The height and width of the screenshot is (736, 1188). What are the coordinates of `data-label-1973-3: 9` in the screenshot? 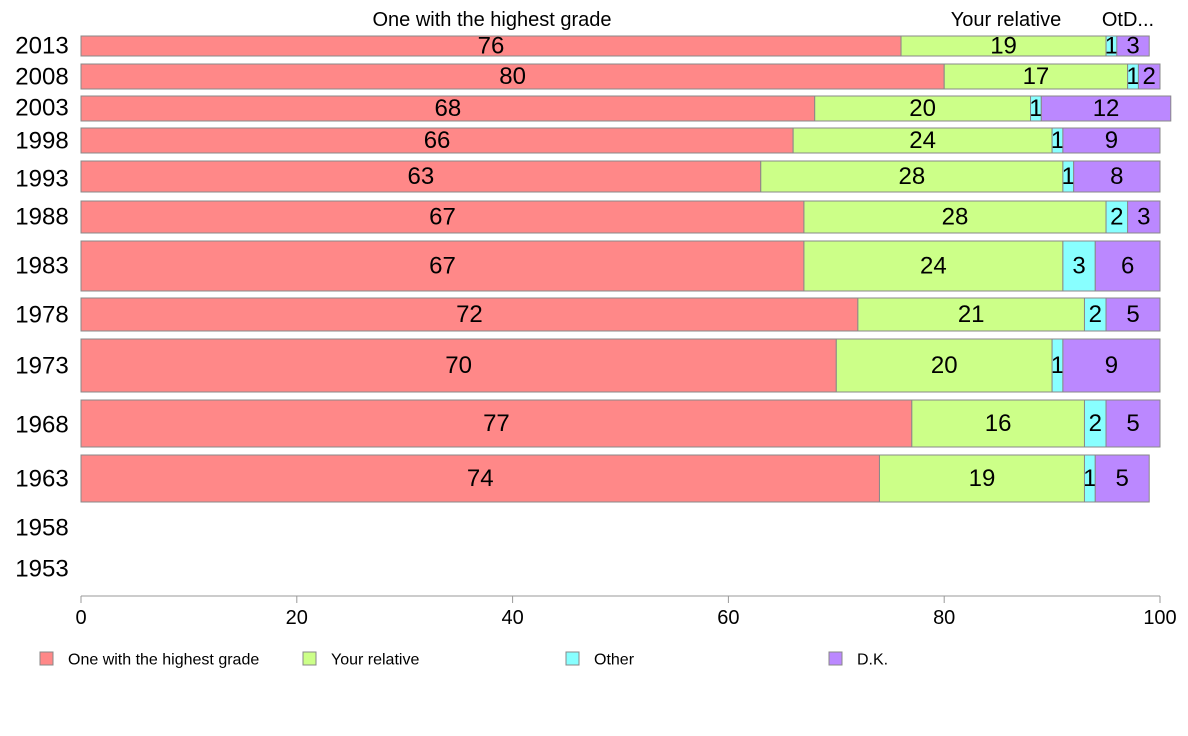 It's located at (1111, 365).